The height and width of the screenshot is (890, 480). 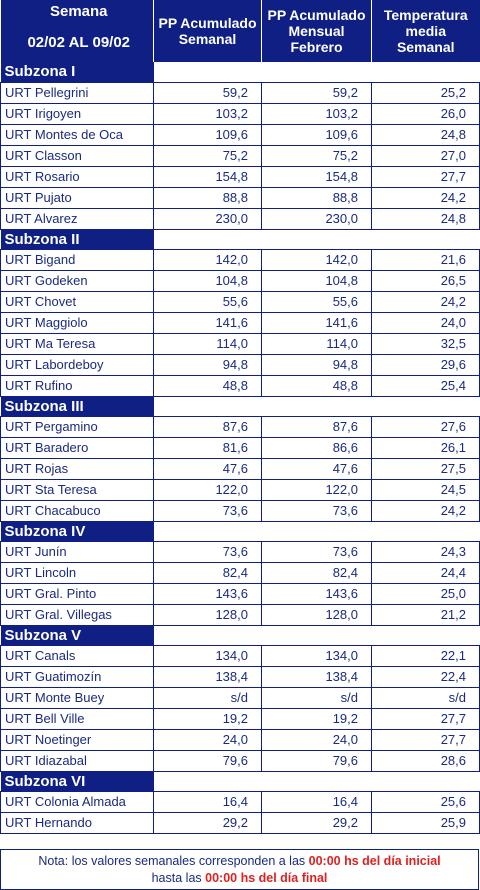 I want to click on pp-weekly-cell: 55,6, so click(x=207, y=301).